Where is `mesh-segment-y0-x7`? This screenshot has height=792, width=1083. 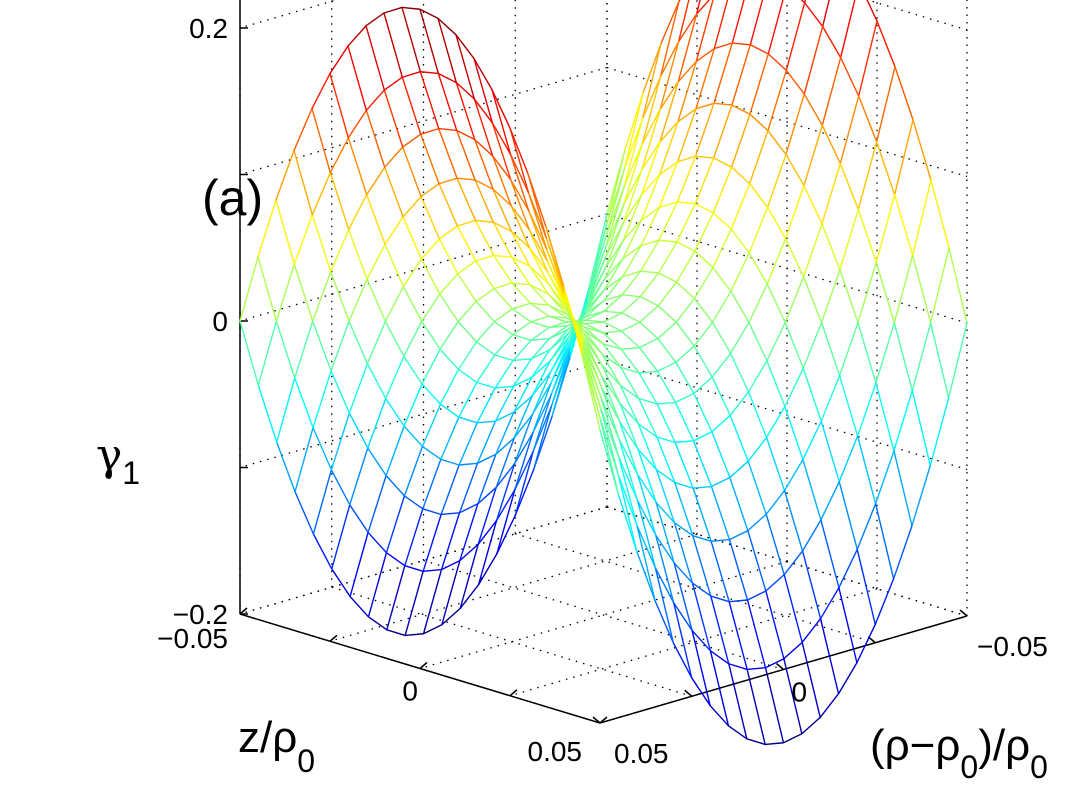 mesh-segment-y0-x7 is located at coordinates (469, 597).